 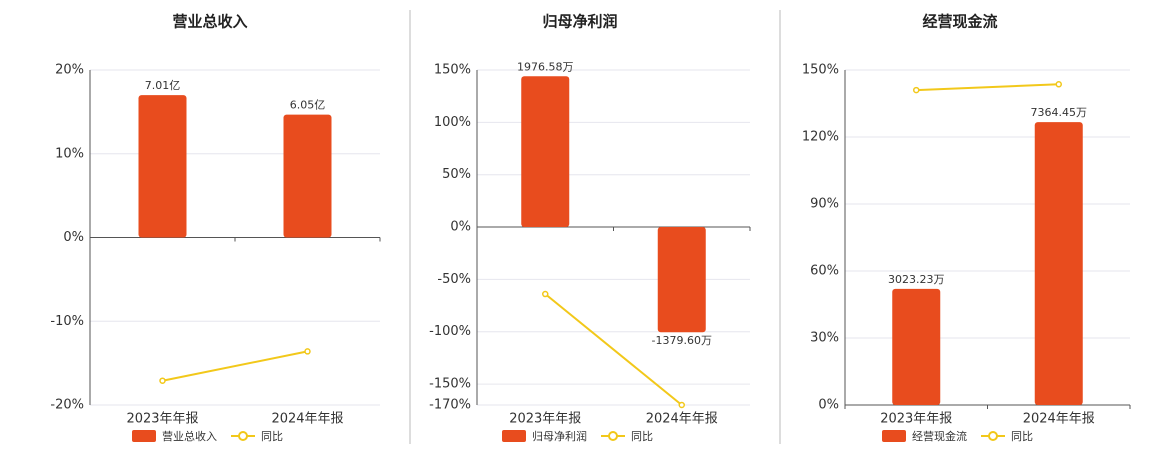 What do you see at coordinates (959, 22) in the screenshot?
I see `chart-title: 经营现金流` at bounding box center [959, 22].